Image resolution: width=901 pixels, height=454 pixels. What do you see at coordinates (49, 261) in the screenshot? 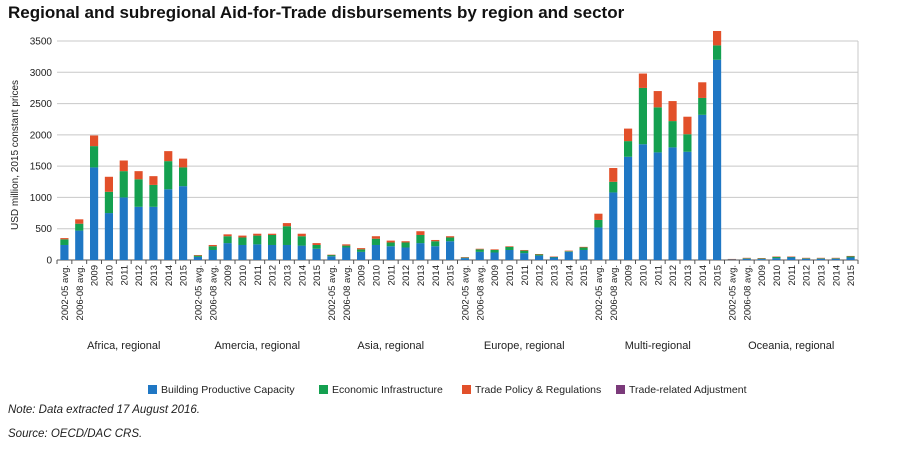
I see `y-tick-label: 0` at bounding box center [49, 261].